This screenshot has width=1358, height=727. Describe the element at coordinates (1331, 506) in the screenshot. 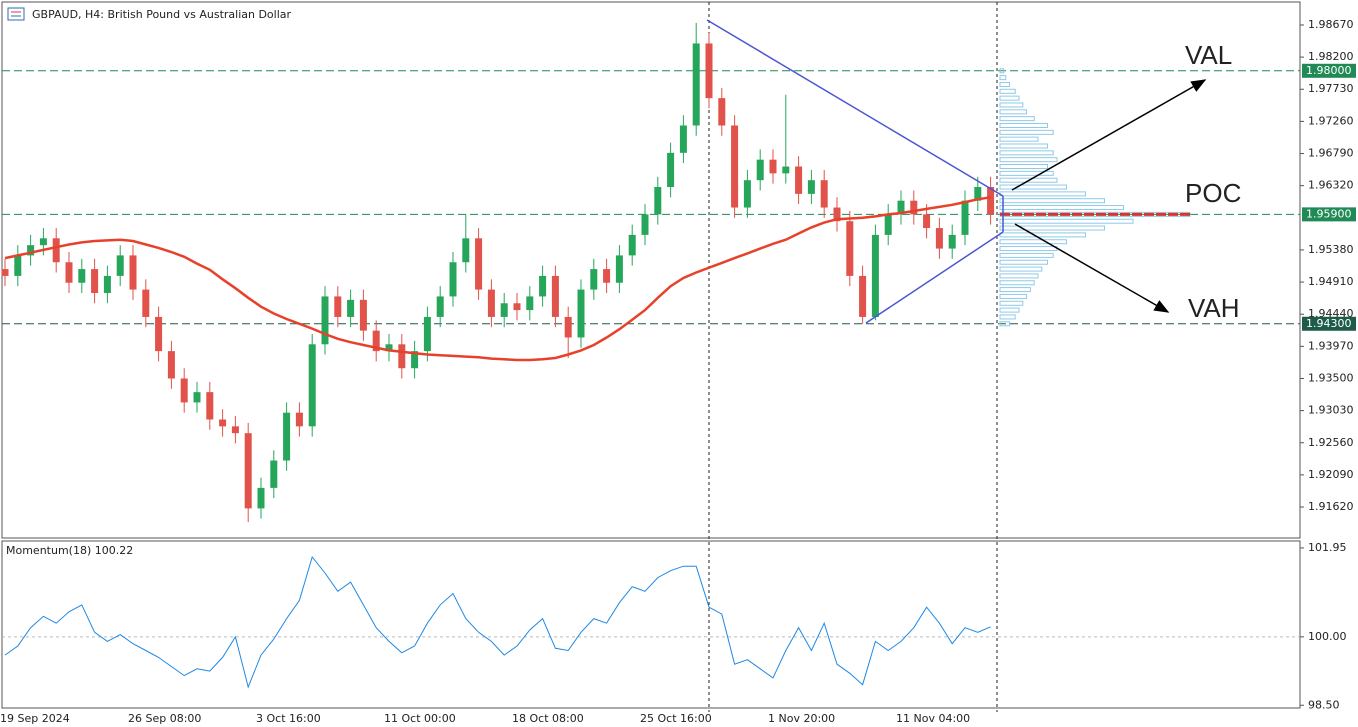

I see `y-tick-label: 1.91620` at that location.